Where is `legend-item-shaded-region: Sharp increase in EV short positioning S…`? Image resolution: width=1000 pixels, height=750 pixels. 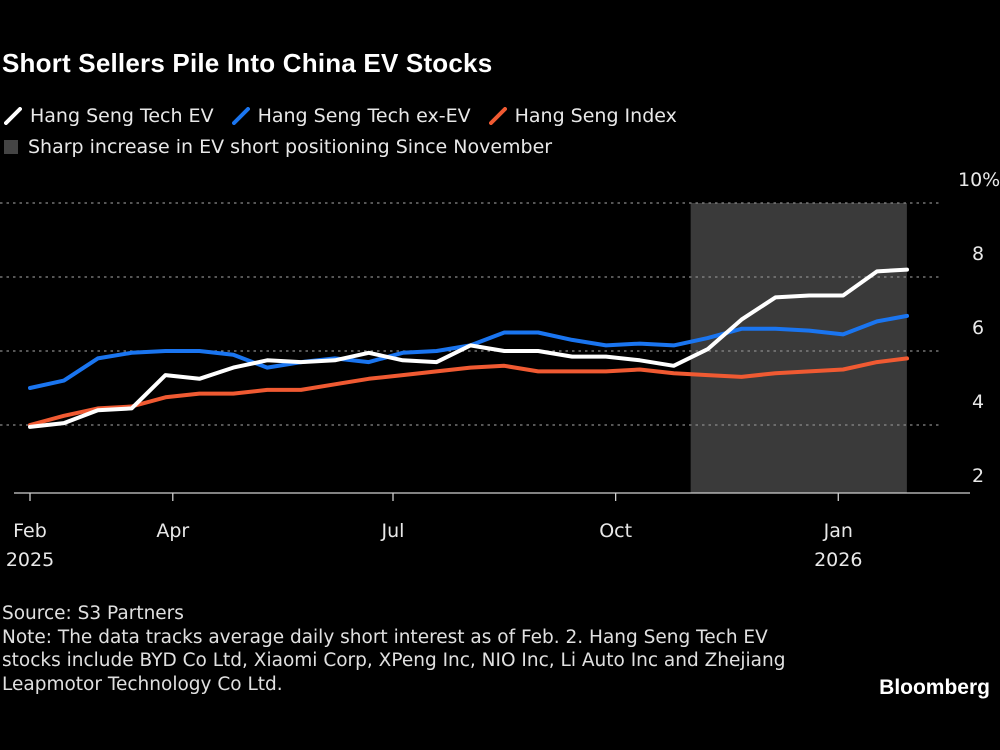
legend-item-shaded-region: Sharp increase in EV short positioning S… is located at coordinates (278, 147).